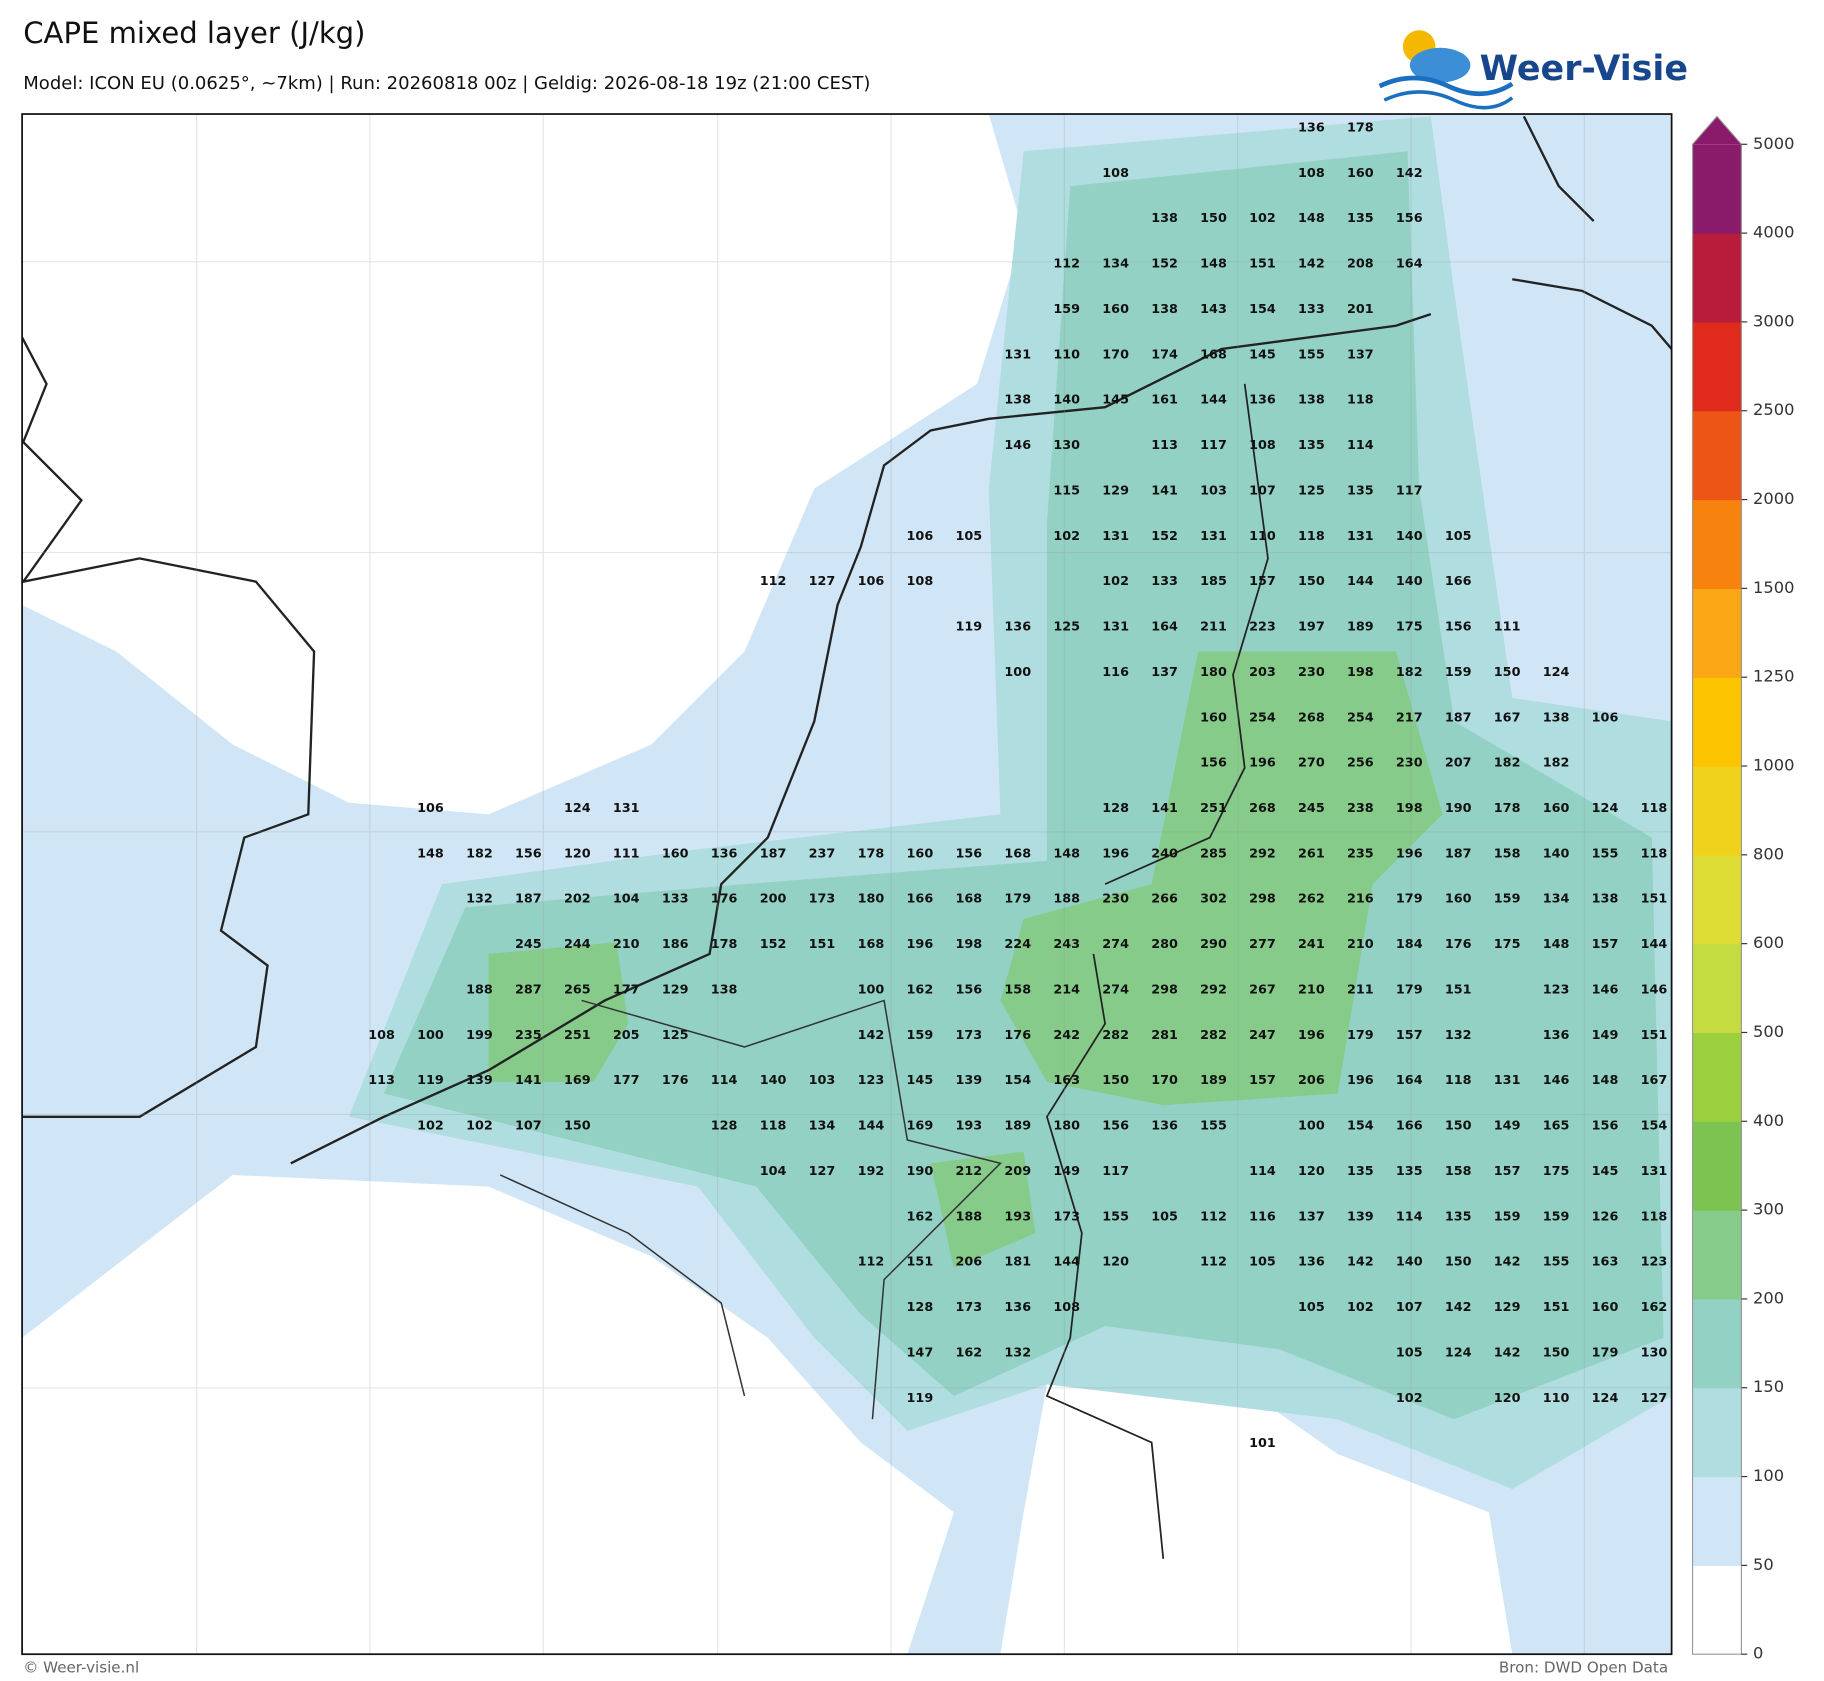  What do you see at coordinates (822, 899) in the screenshot?
I see `cape-value: 173` at bounding box center [822, 899].